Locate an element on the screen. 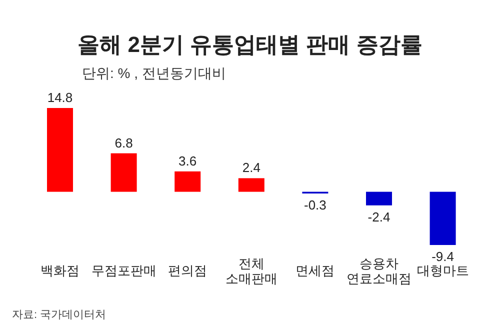  x-tick-label: 대형마트 is located at coordinates (442, 270).